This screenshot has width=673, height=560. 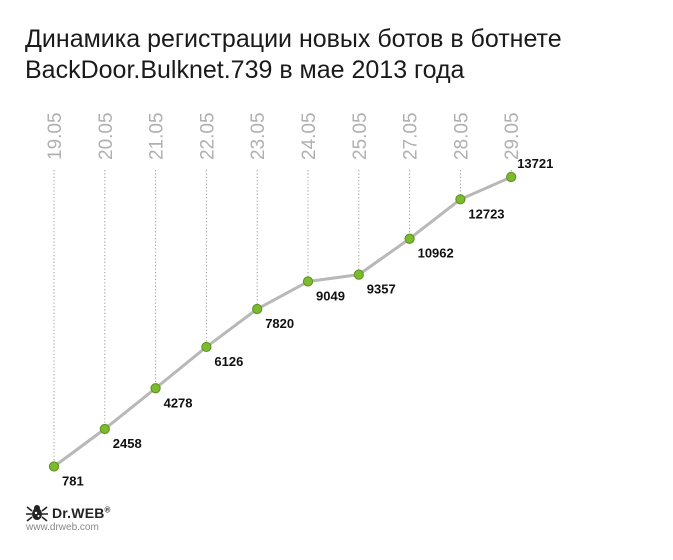 What do you see at coordinates (411, 136) in the screenshot?
I see `x-tick-label-7: 27.05` at bounding box center [411, 136].